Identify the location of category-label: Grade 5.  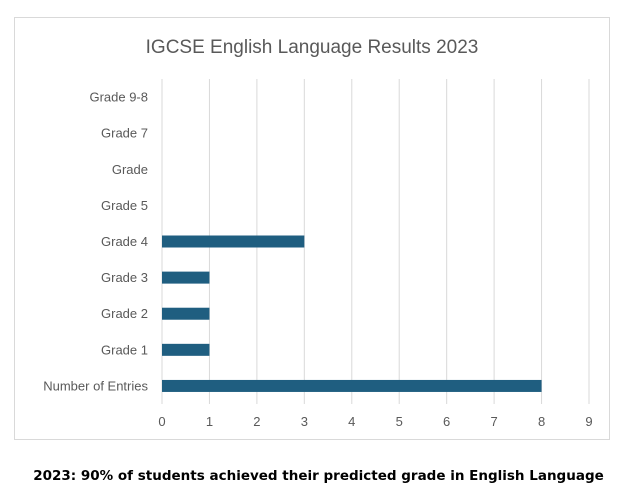
(124, 205).